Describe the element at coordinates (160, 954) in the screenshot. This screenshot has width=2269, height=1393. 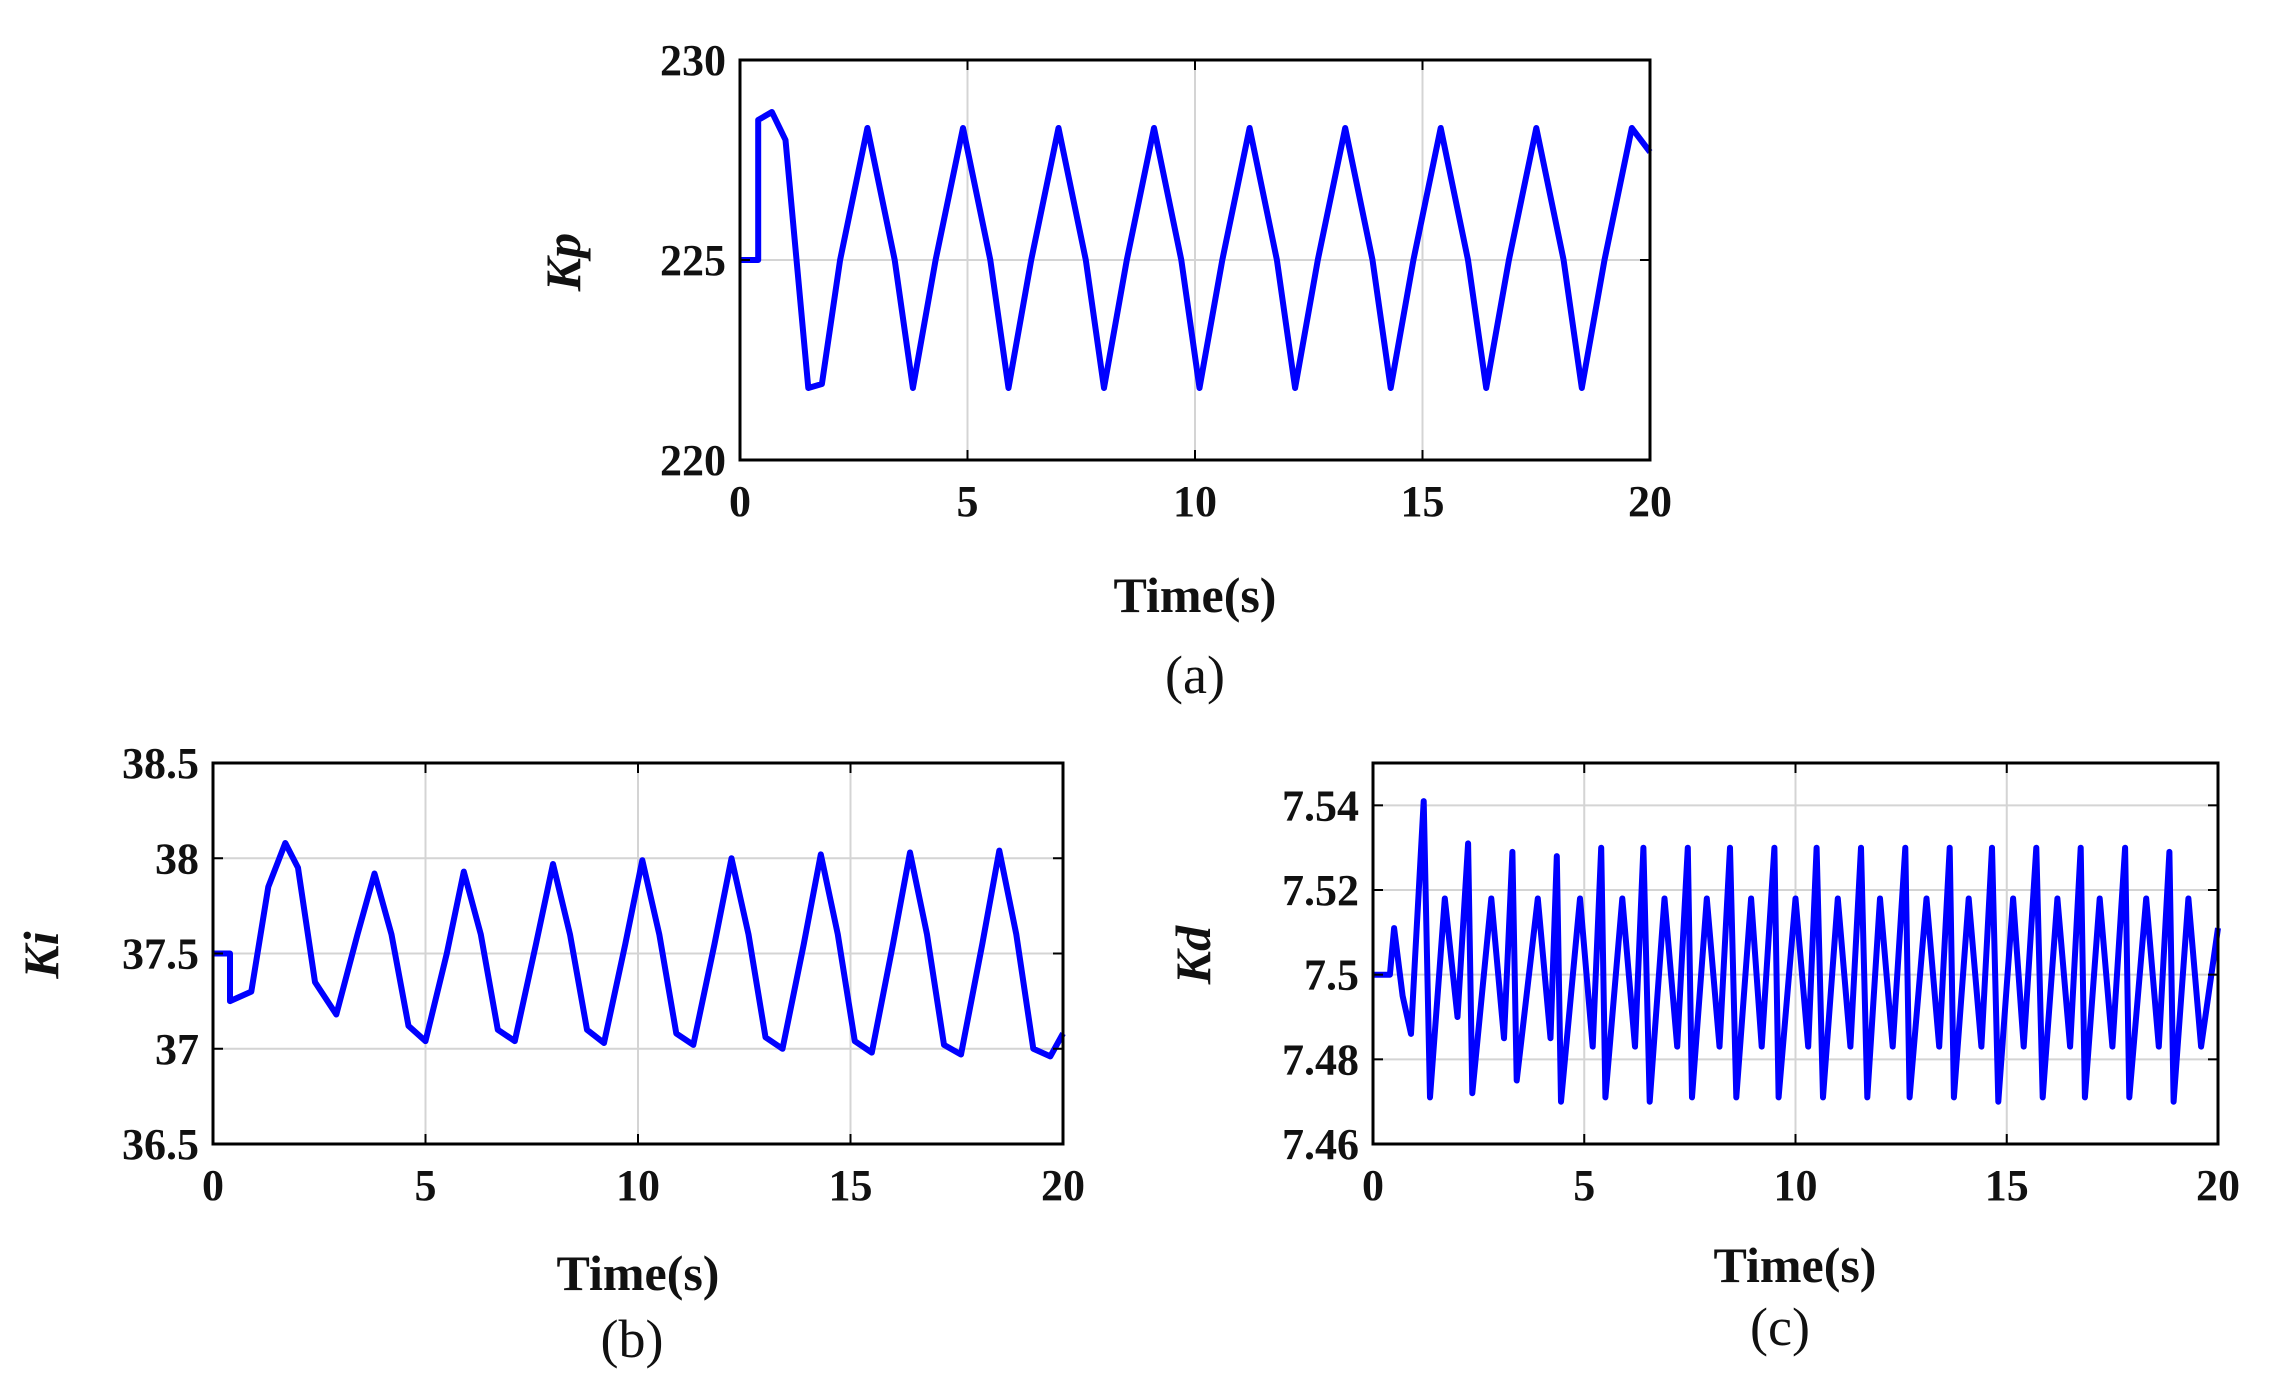
I see `y-tick-label: 37.5` at that location.